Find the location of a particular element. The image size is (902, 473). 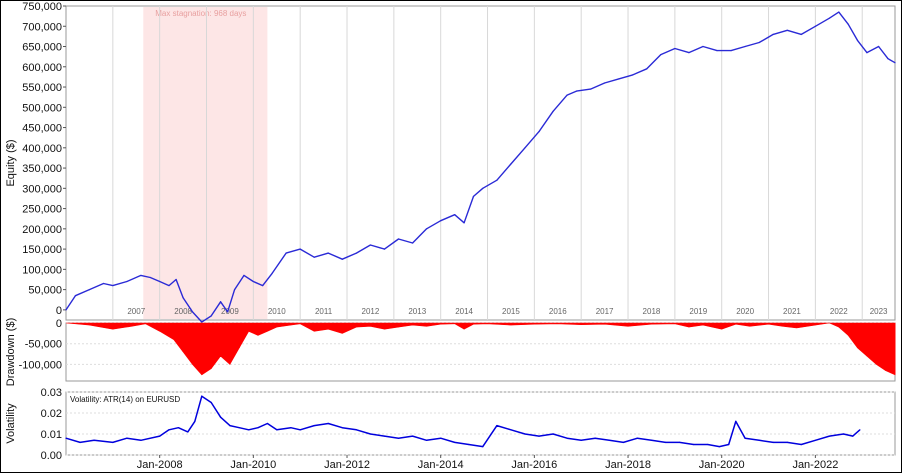

volatility-panel is located at coordinates (480, 423).